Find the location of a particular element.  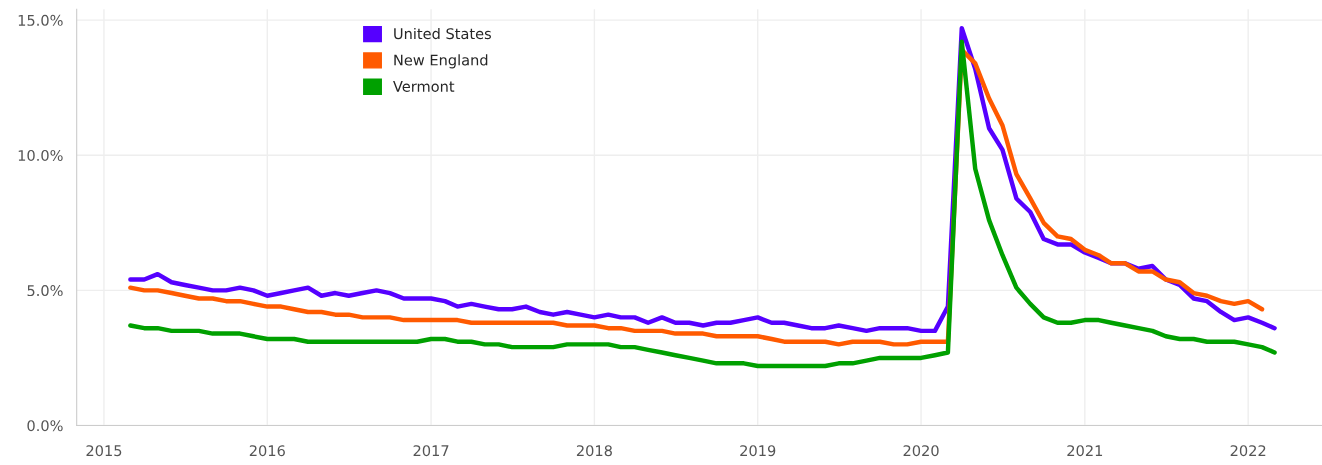

y-tick-label: 5.0% is located at coordinates (45, 291).